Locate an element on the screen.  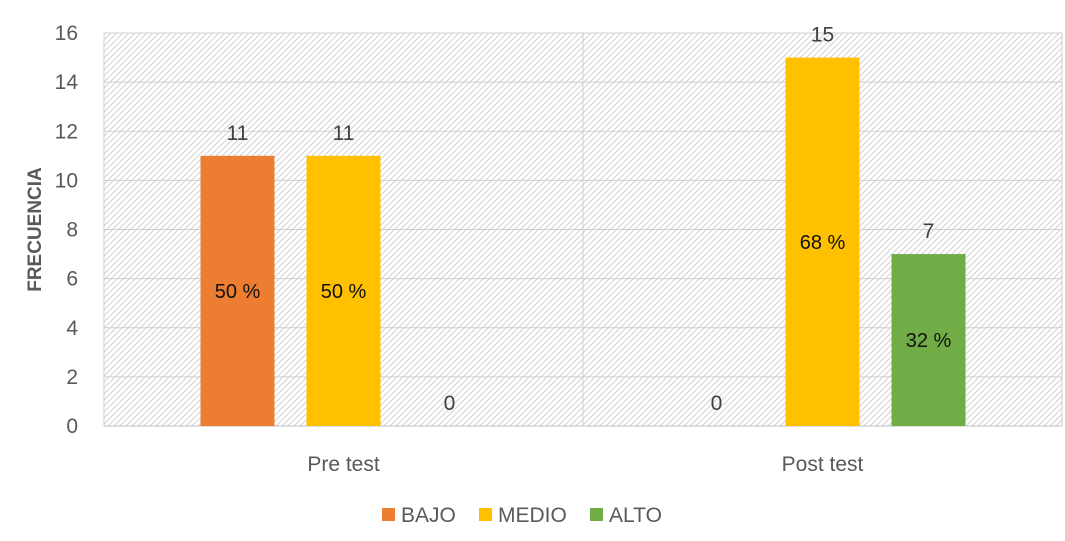
y-tick-label: 16 is located at coordinates (66, 33).